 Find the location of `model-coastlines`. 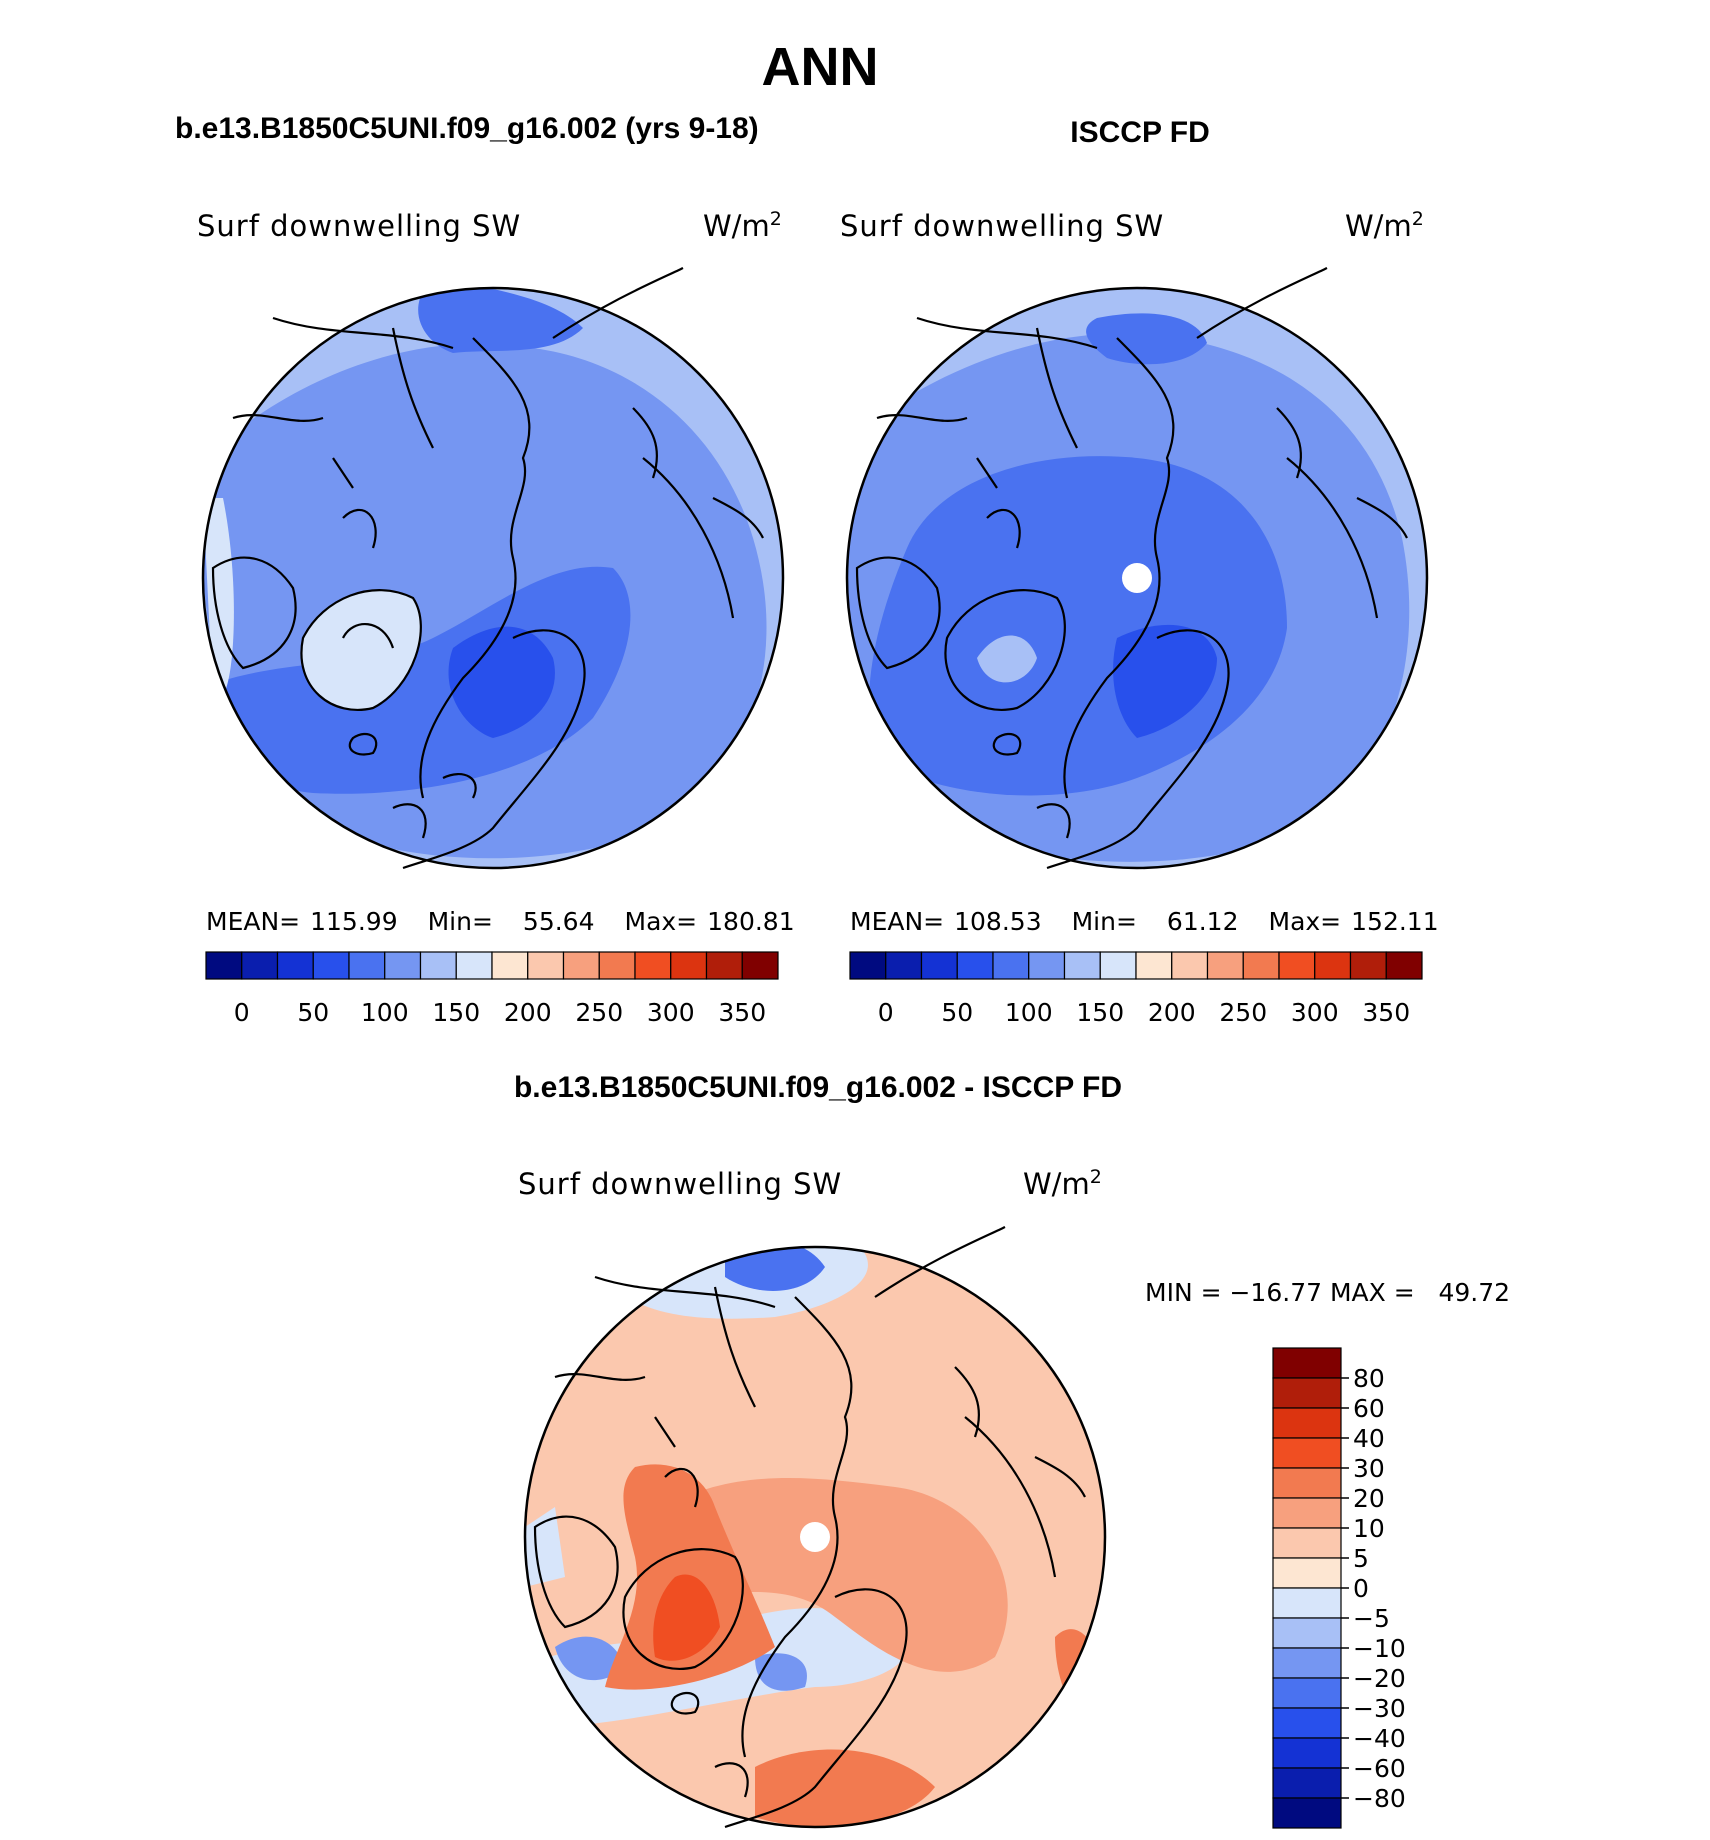

model-coastlines is located at coordinates (487, 568).